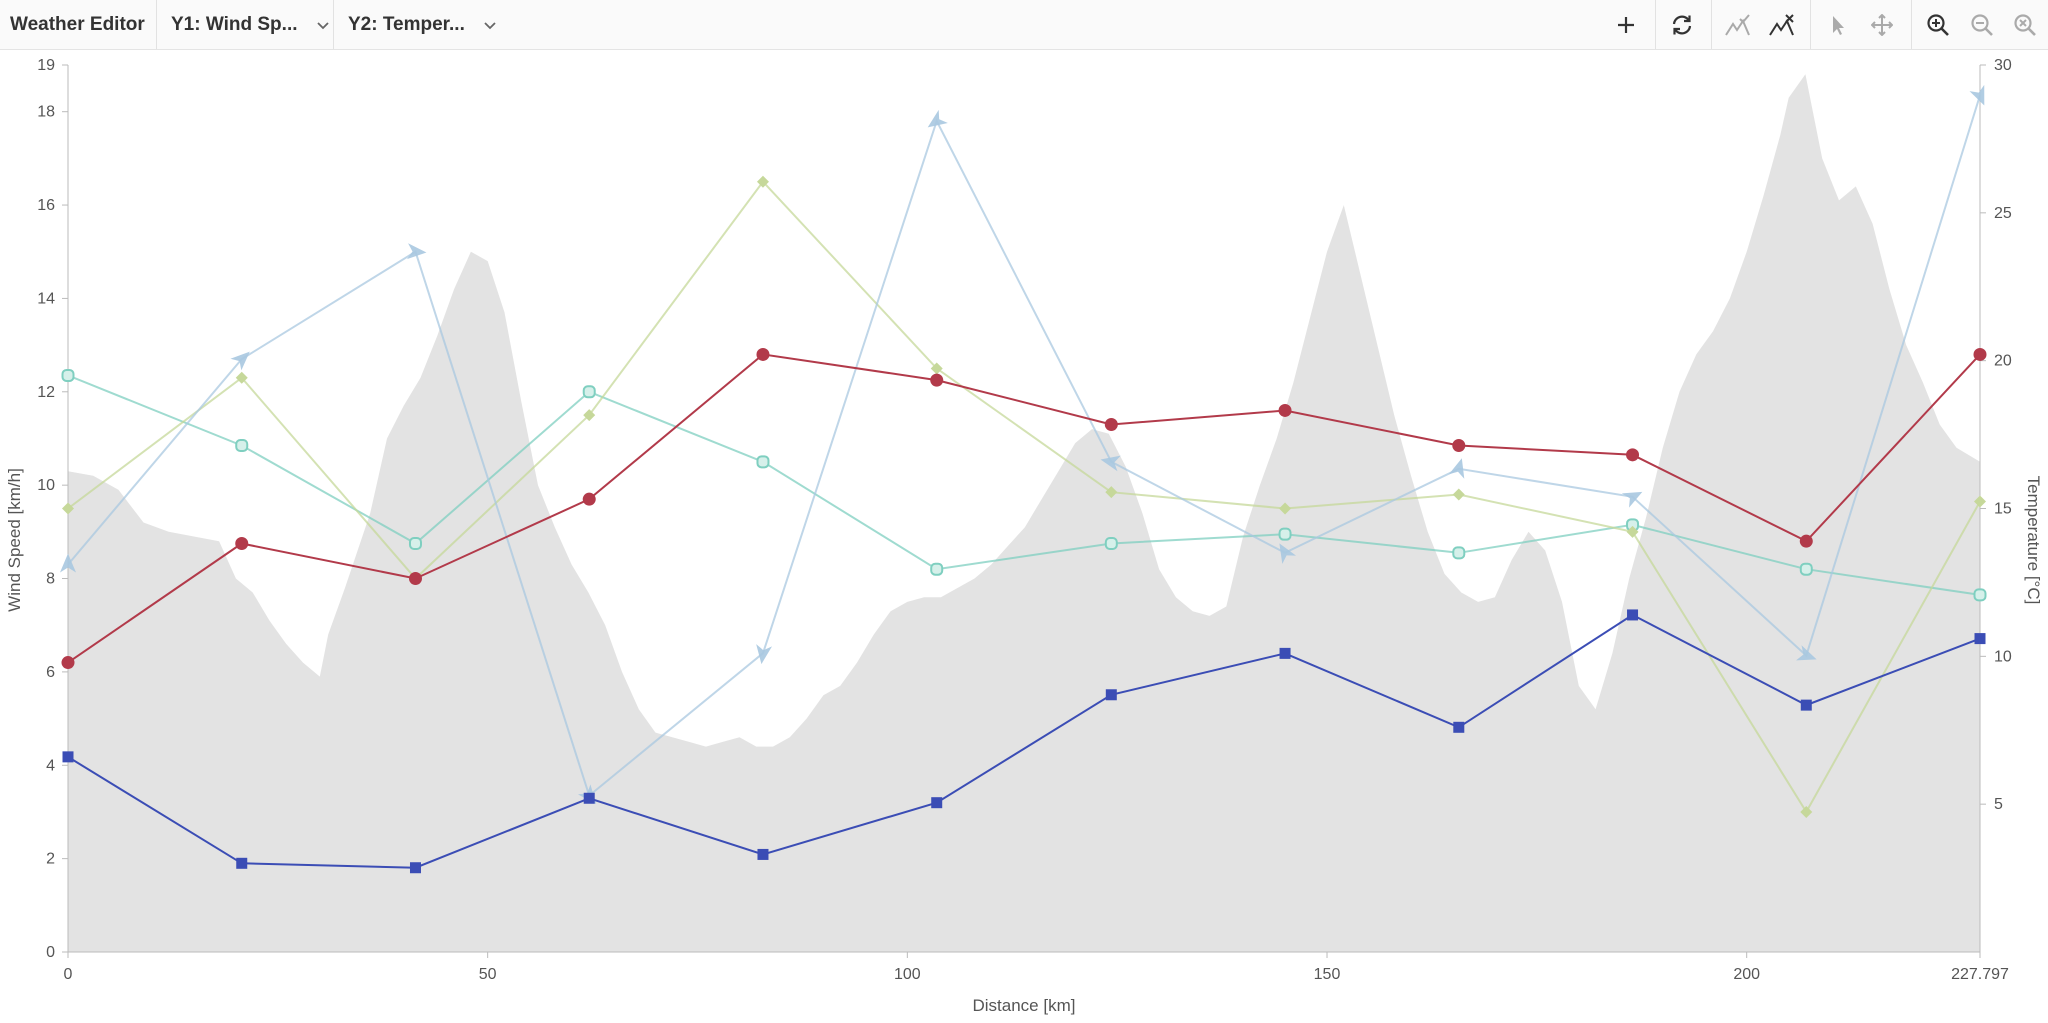 The width and height of the screenshot is (2048, 1023). Describe the element at coordinates (2033, 540) in the screenshot. I see `y2-axis-label: Temperature [°C]` at that location.